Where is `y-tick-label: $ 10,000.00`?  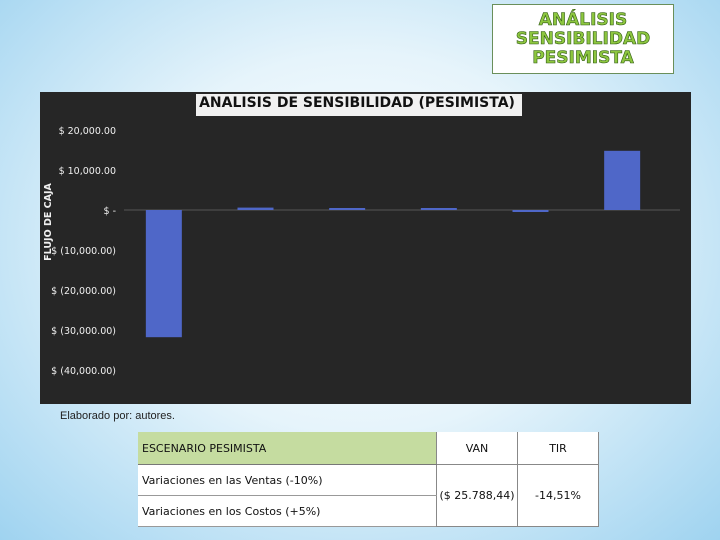
y-tick-label: $ 10,000.00 is located at coordinates (87, 171).